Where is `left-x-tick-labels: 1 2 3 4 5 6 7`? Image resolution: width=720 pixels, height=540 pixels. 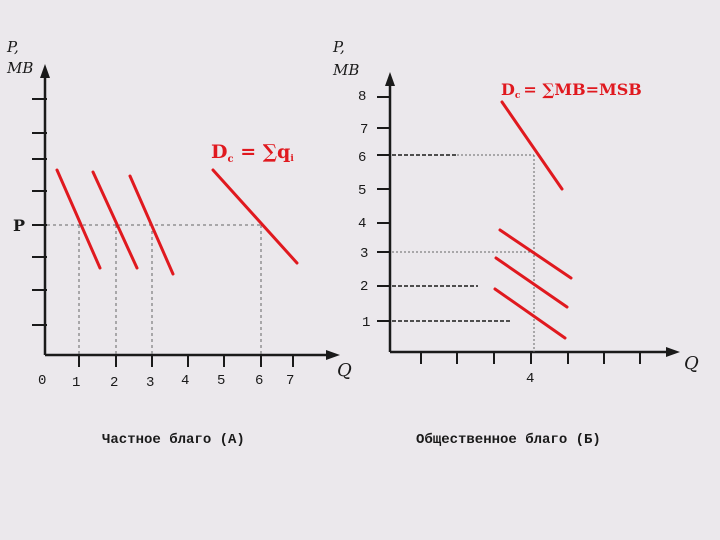
left-x-tick-labels: 1 2 3 4 5 6 7 is located at coordinates (183, 382).